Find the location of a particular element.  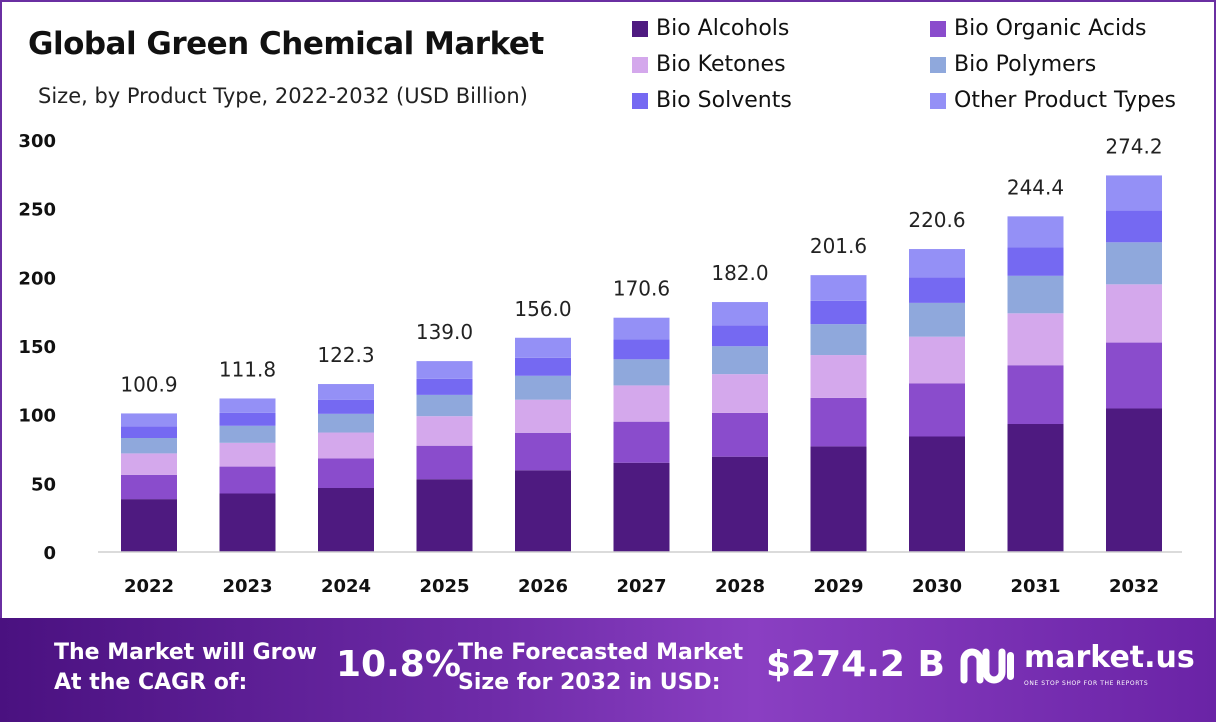

legend-item-bio-solvents: Bio Solvents is located at coordinates (712, 100).